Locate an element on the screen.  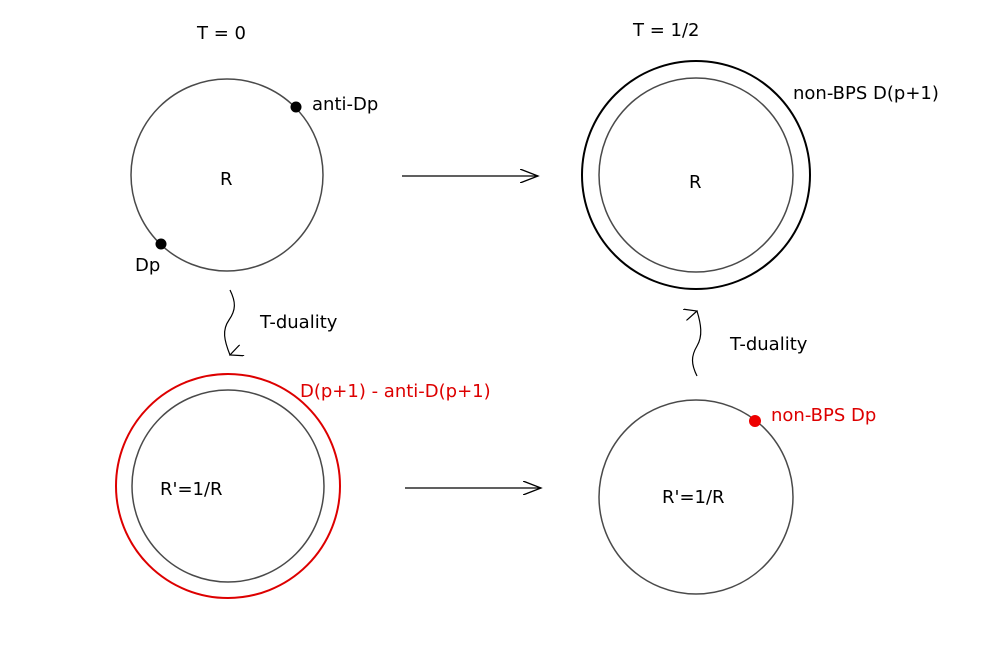
t-duality-label-right: T-duality is located at coordinates (768, 344).